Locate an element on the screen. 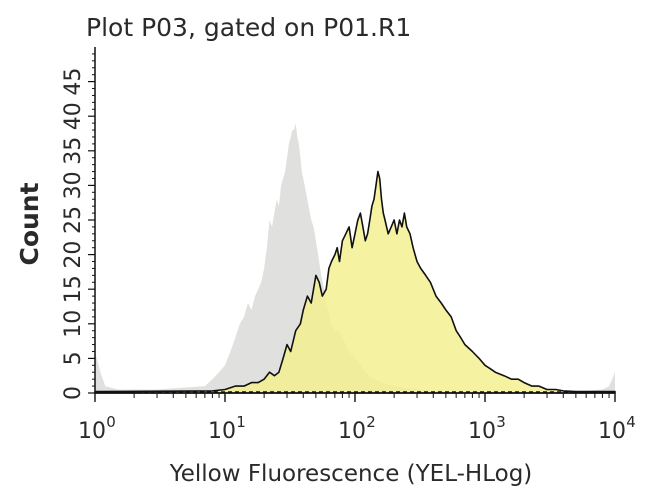  y-tick-label: 0 is located at coordinates (73, 393).